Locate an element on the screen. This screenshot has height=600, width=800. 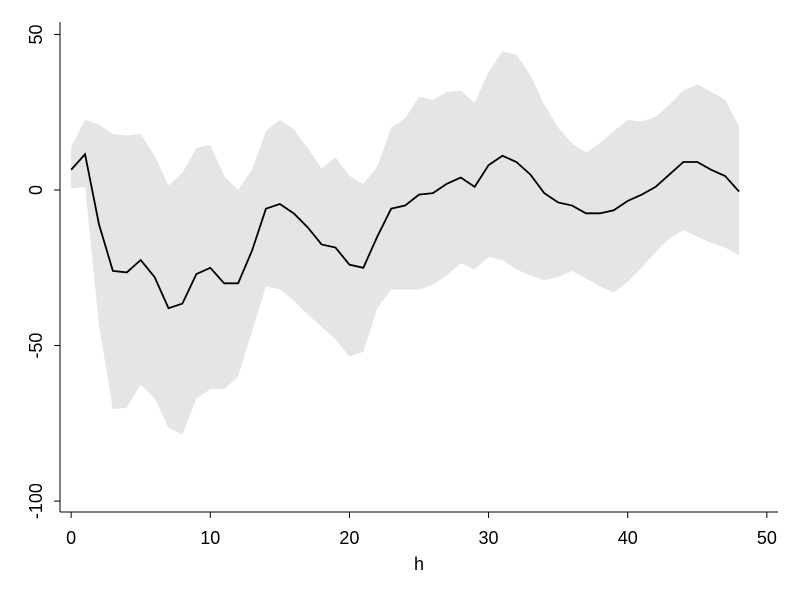
x-tick-label: 10 is located at coordinates (210, 538).